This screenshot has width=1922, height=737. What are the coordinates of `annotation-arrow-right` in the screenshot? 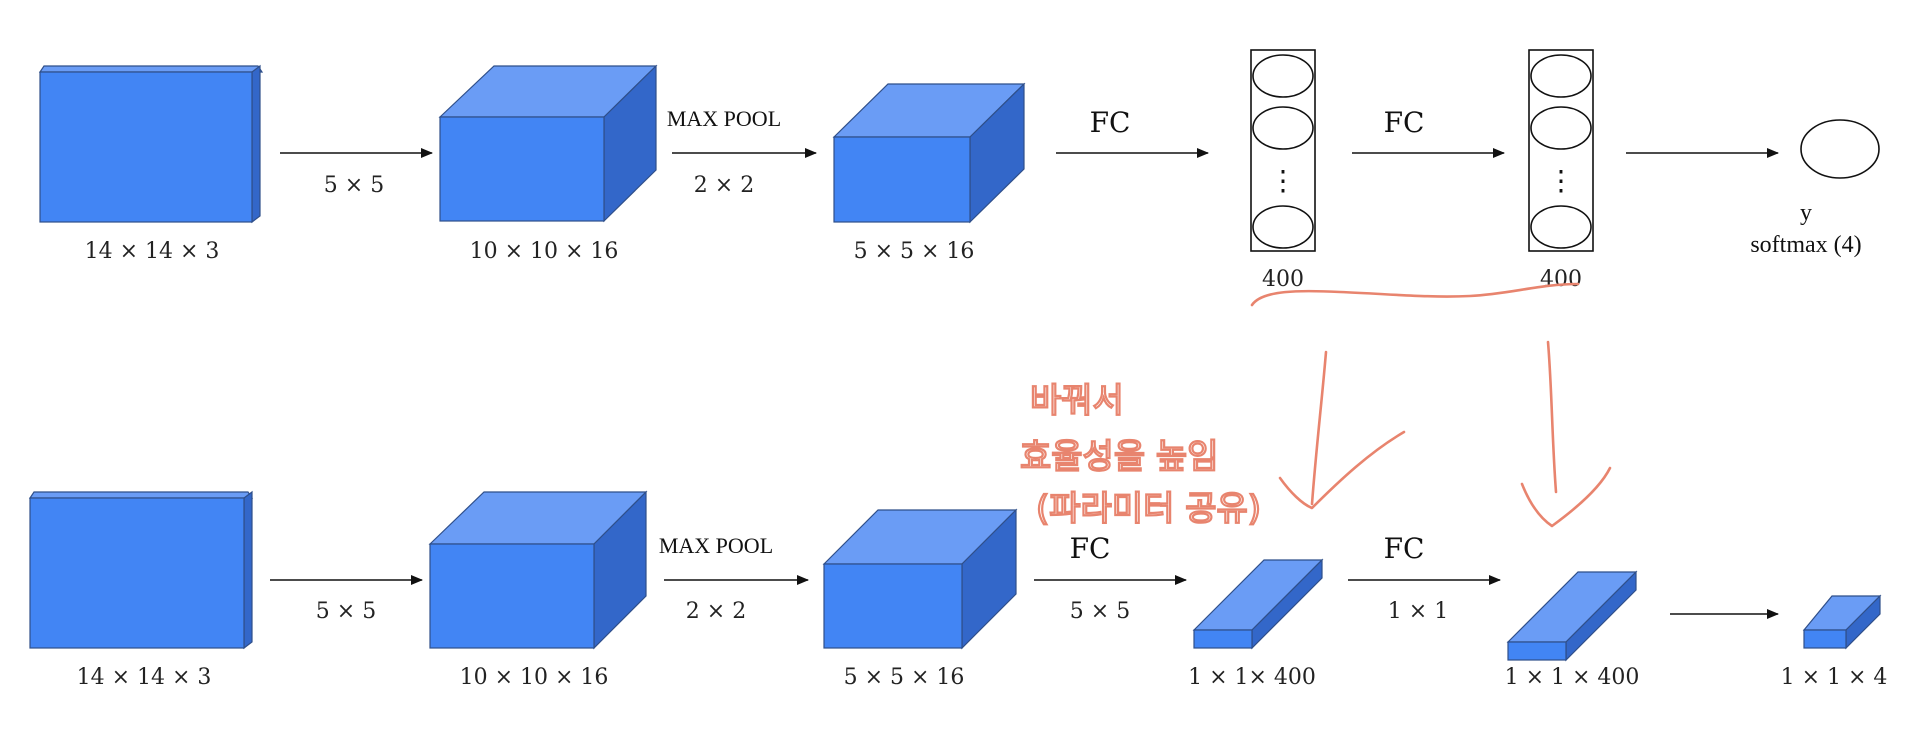 It's located at (1566, 434).